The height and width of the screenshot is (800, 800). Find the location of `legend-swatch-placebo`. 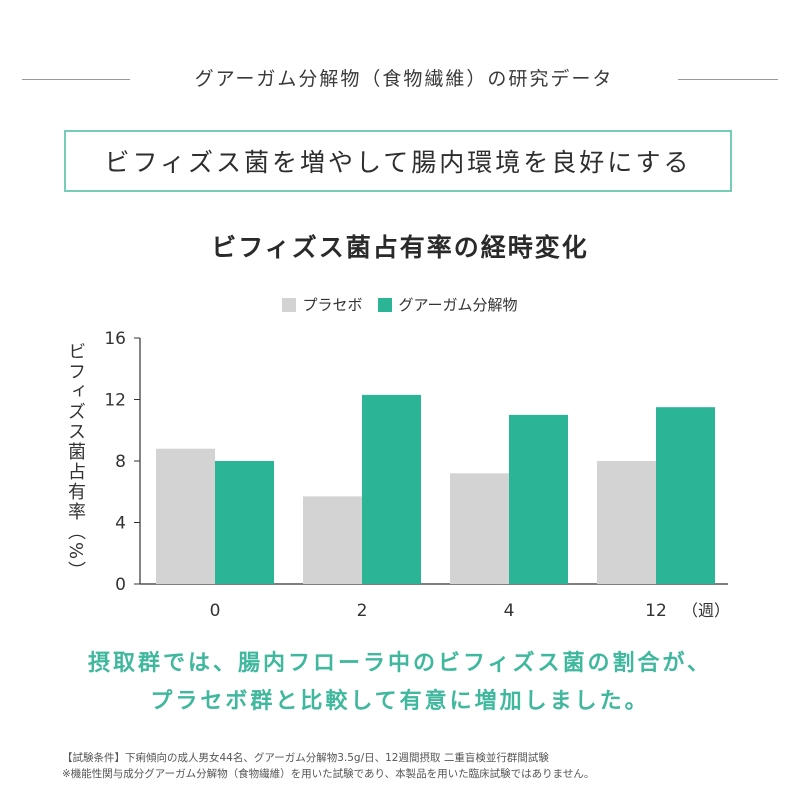

legend-swatch-placebo is located at coordinates (289, 304).